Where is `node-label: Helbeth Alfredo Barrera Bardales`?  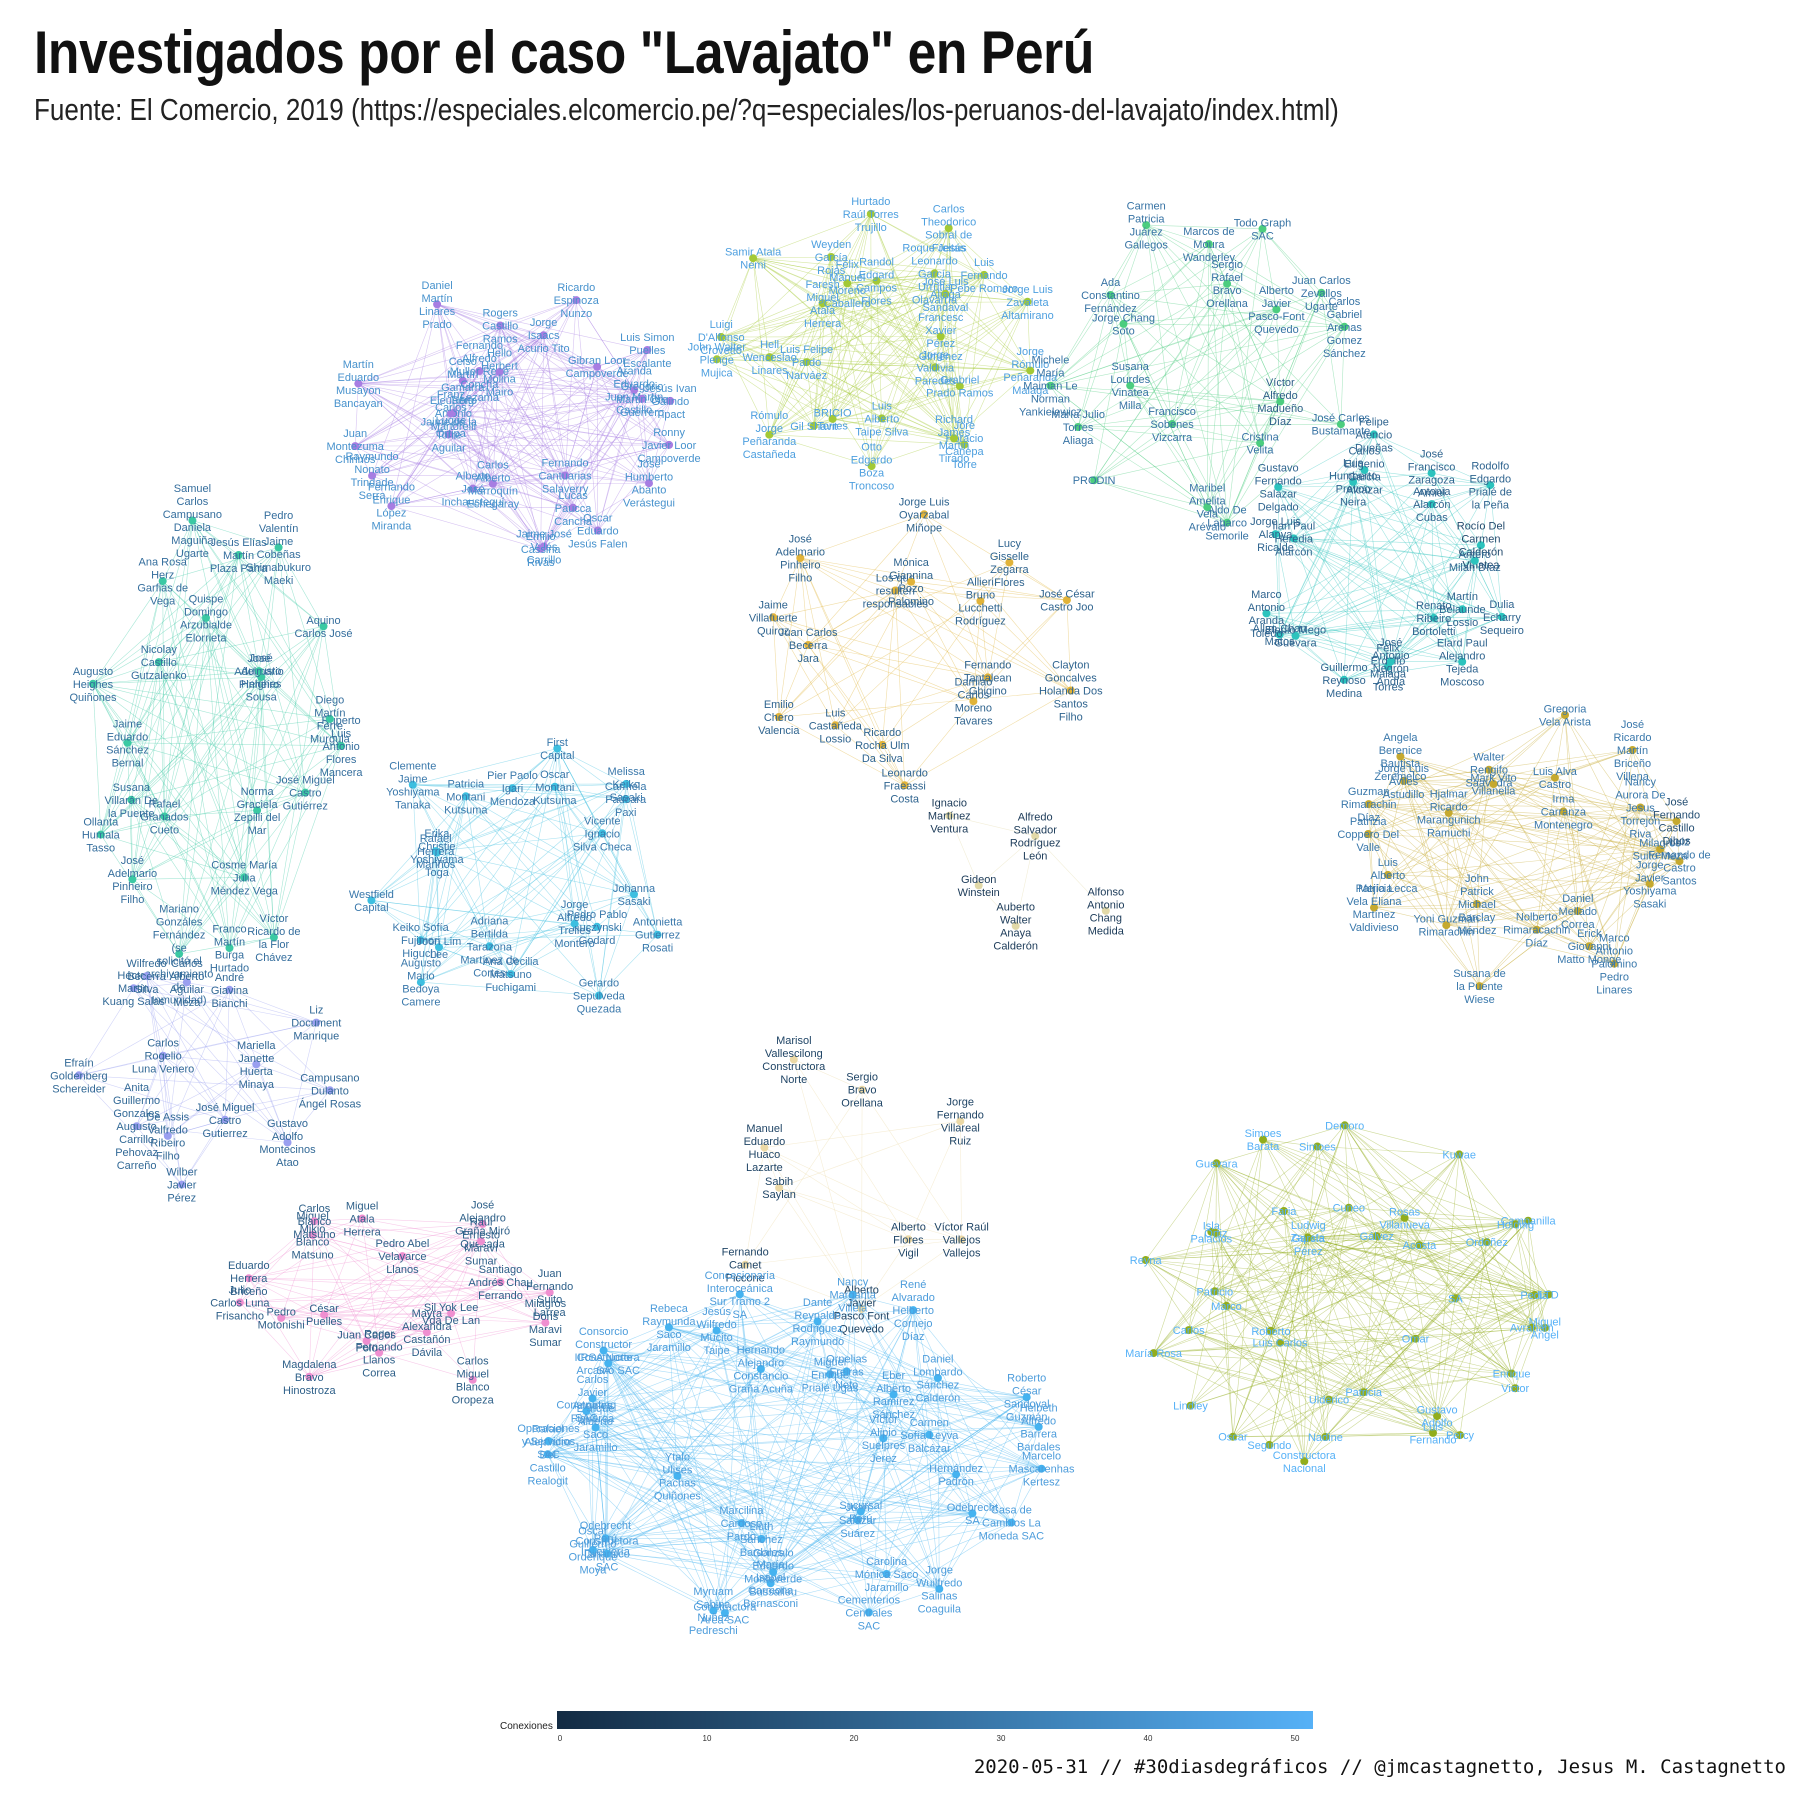 node-label: Helbeth Alfredo Barrera Bardales is located at coordinates (1039, 1427).